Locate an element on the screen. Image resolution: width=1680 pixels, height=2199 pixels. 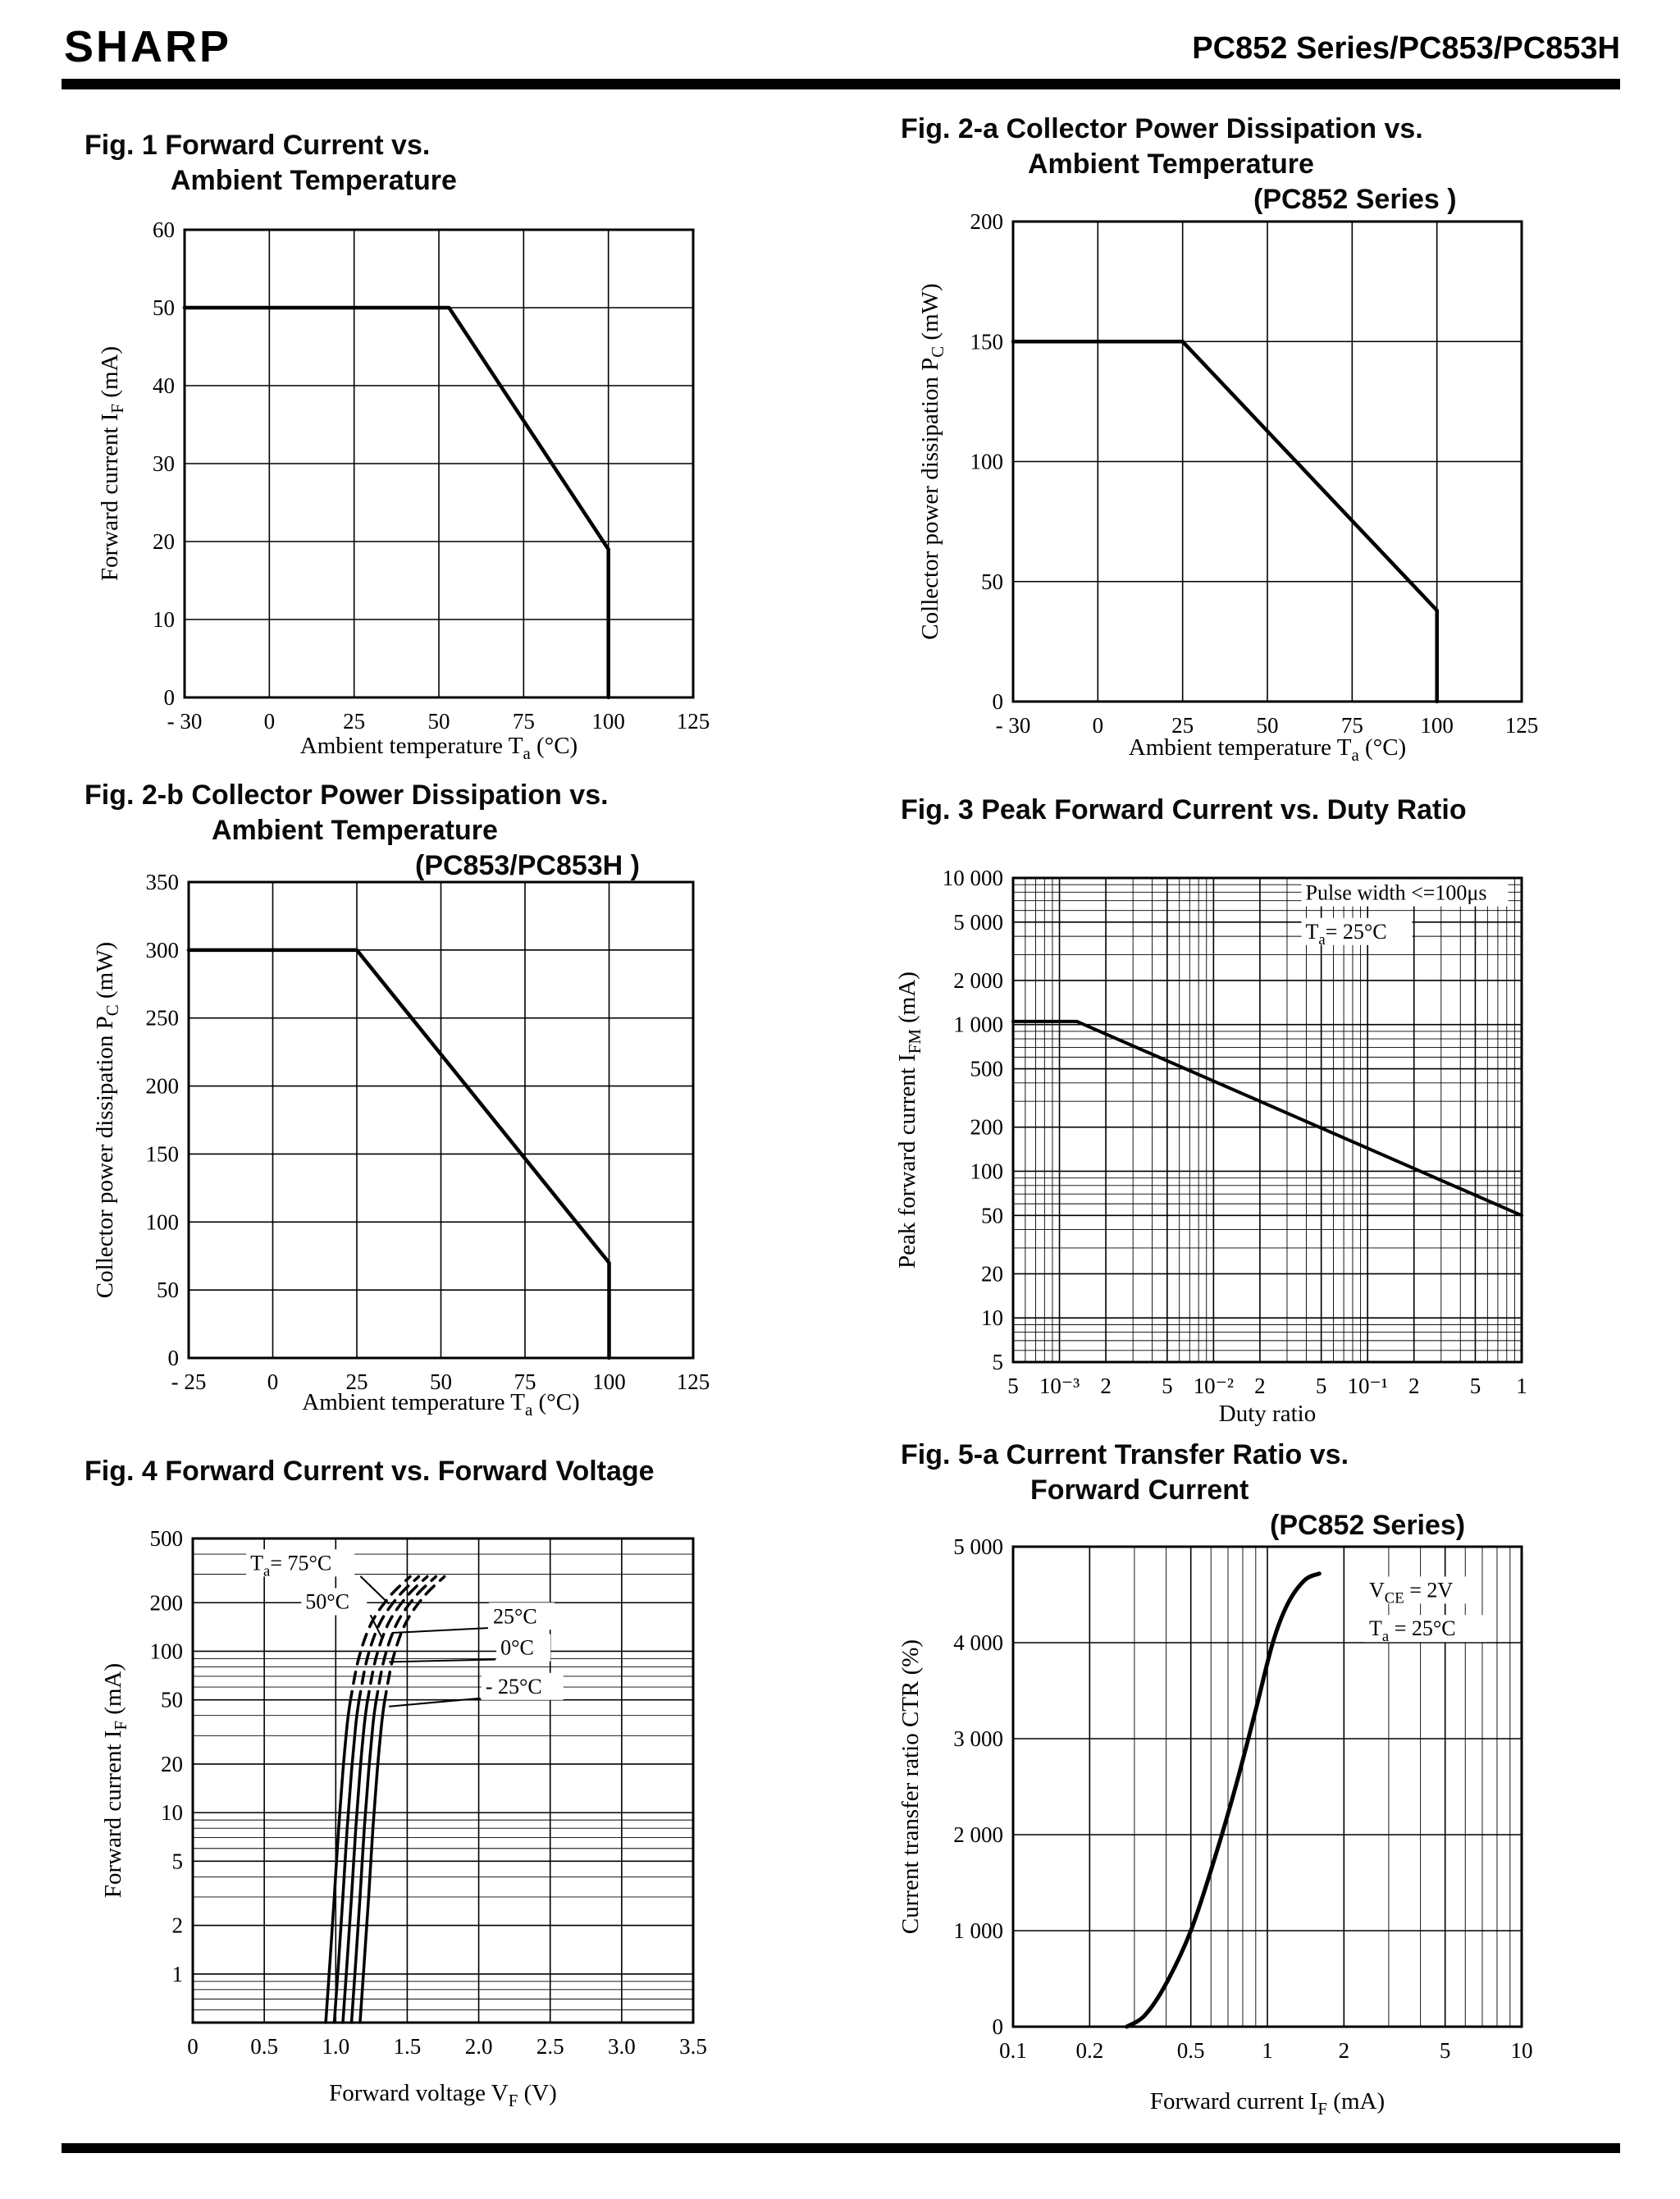
svg-text:Collector power dissipation PC: Collector power dissipation PC (mW) is located at coordinates (107, 1120).